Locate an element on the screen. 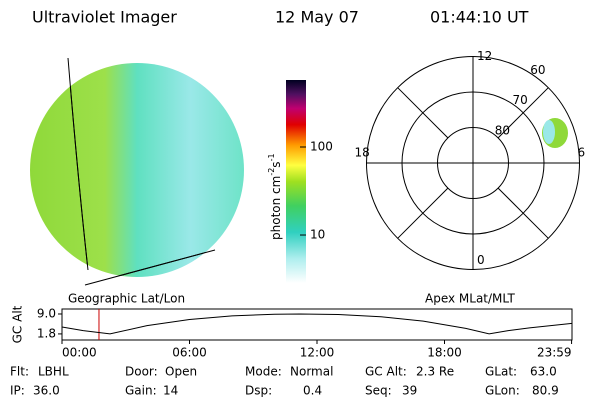 The image size is (600, 400). colorbar-tick-label: 100 is located at coordinates (321, 146).